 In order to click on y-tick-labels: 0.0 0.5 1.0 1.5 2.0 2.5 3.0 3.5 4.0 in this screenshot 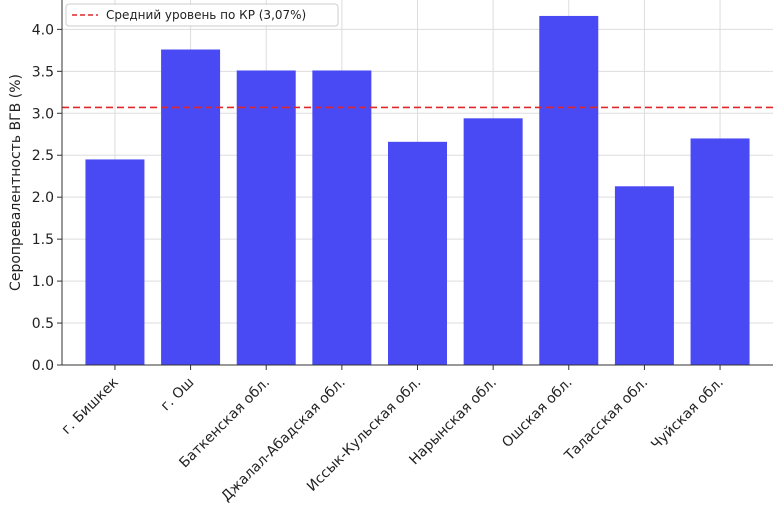, I will do `click(43, 198)`.